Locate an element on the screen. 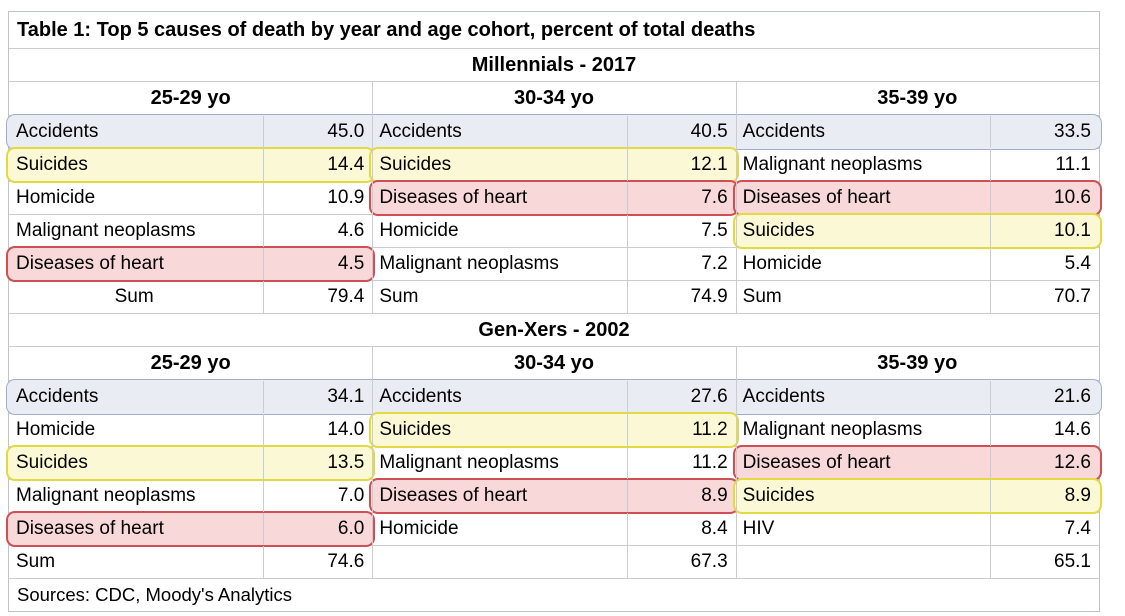 The width and height of the screenshot is (1125, 616). value-cell: 8.4 is located at coordinates (681, 529).